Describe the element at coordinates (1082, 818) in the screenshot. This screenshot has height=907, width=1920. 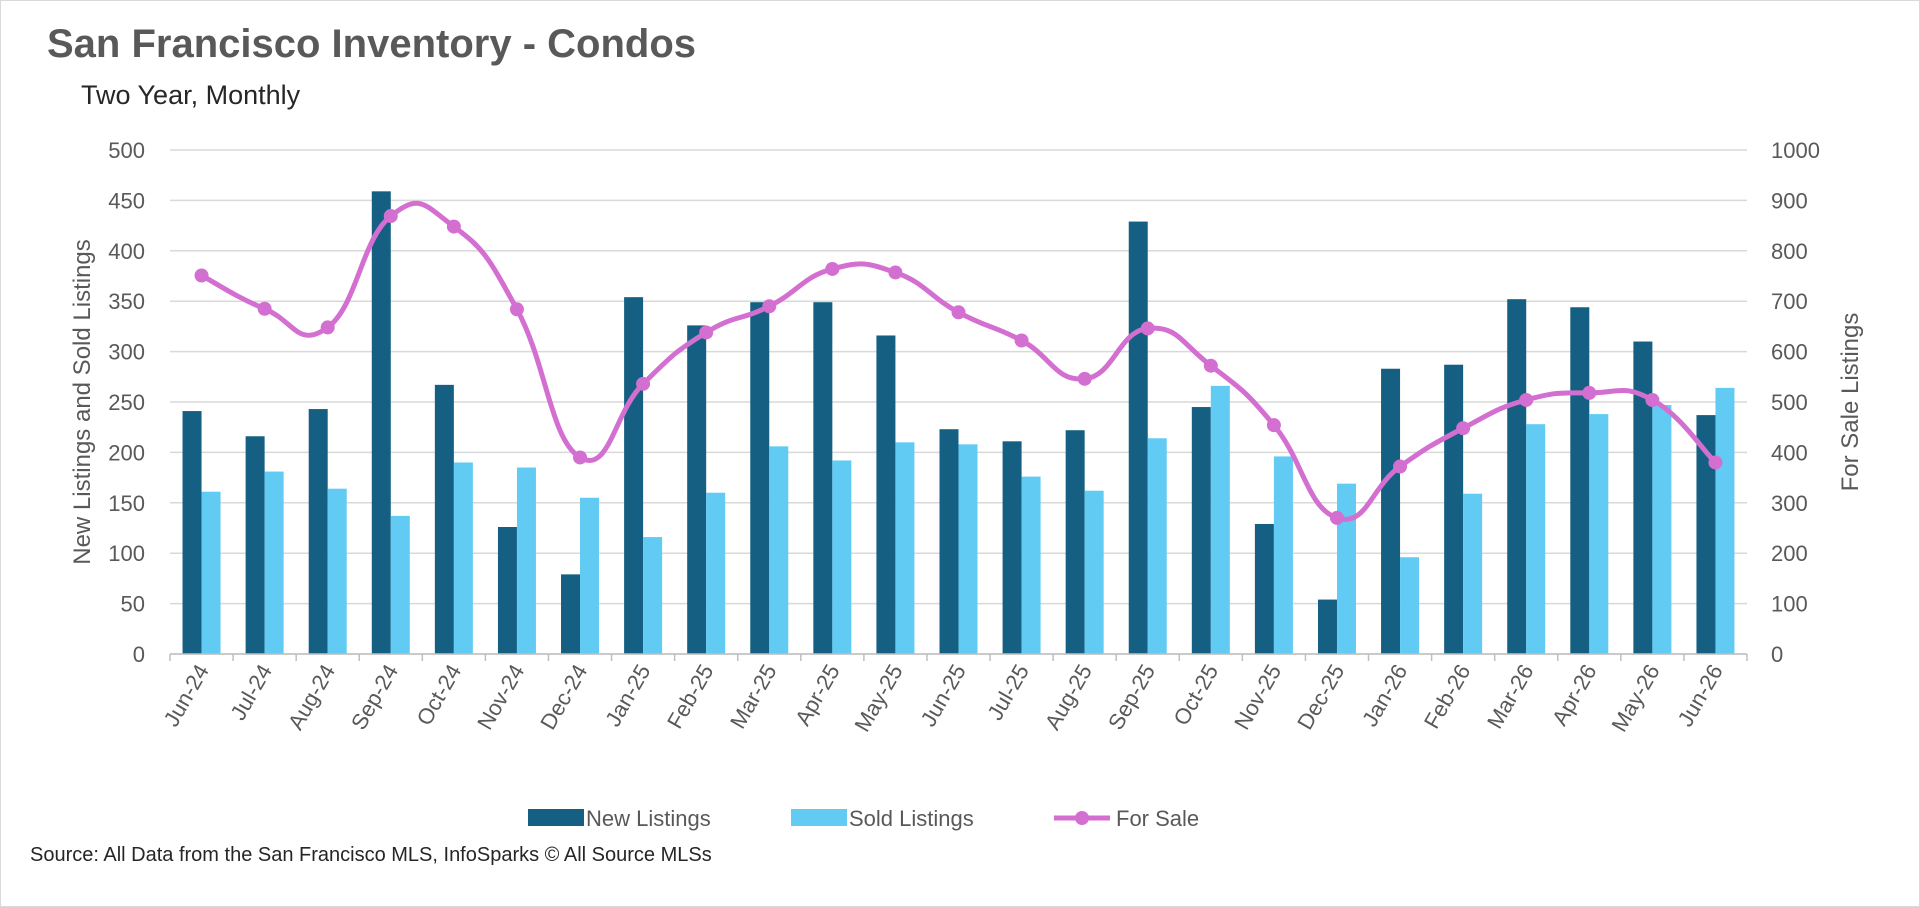
I see `legend-marker` at that location.